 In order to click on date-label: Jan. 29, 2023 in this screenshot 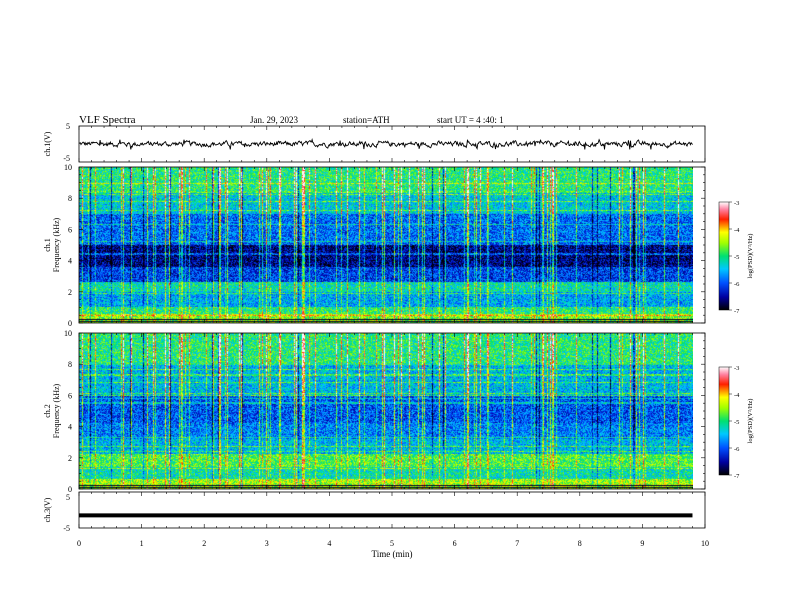, I will do `click(274, 120)`.